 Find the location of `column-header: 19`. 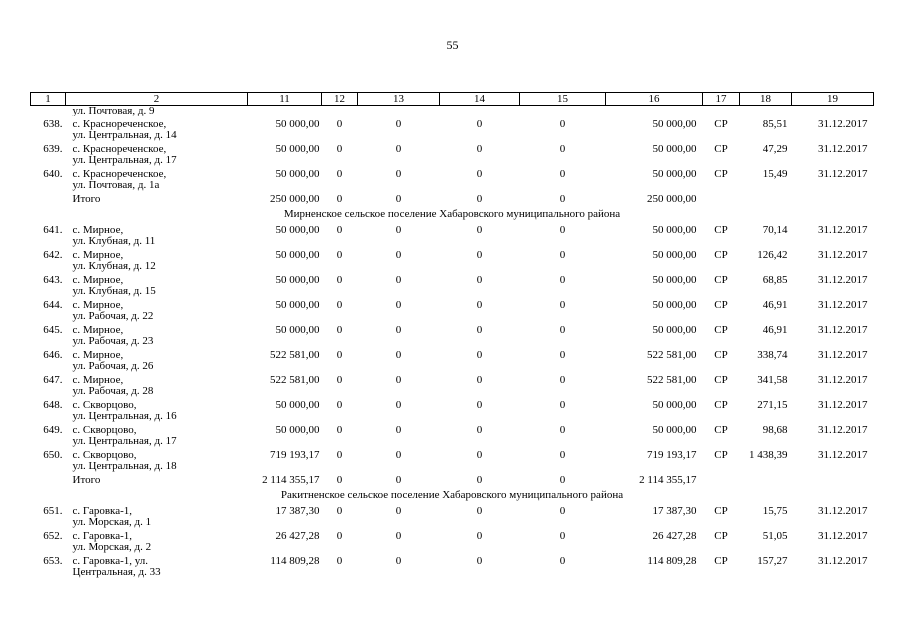

column-header: 19 is located at coordinates (832, 99).